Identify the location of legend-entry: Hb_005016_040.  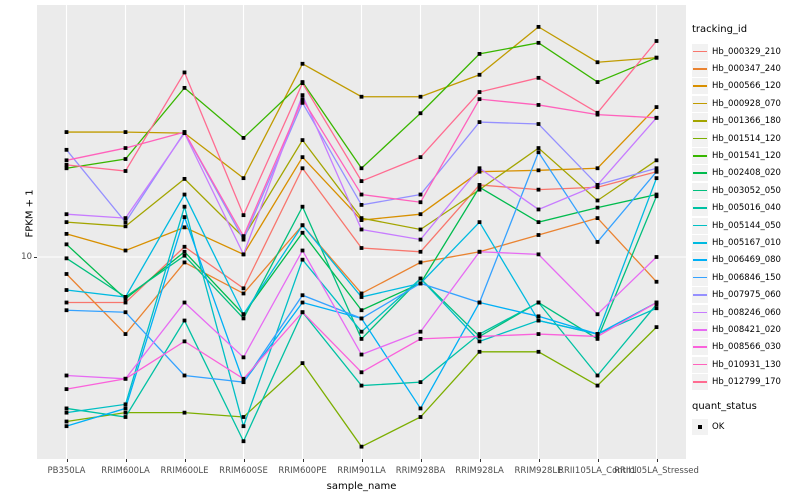
(746, 208).